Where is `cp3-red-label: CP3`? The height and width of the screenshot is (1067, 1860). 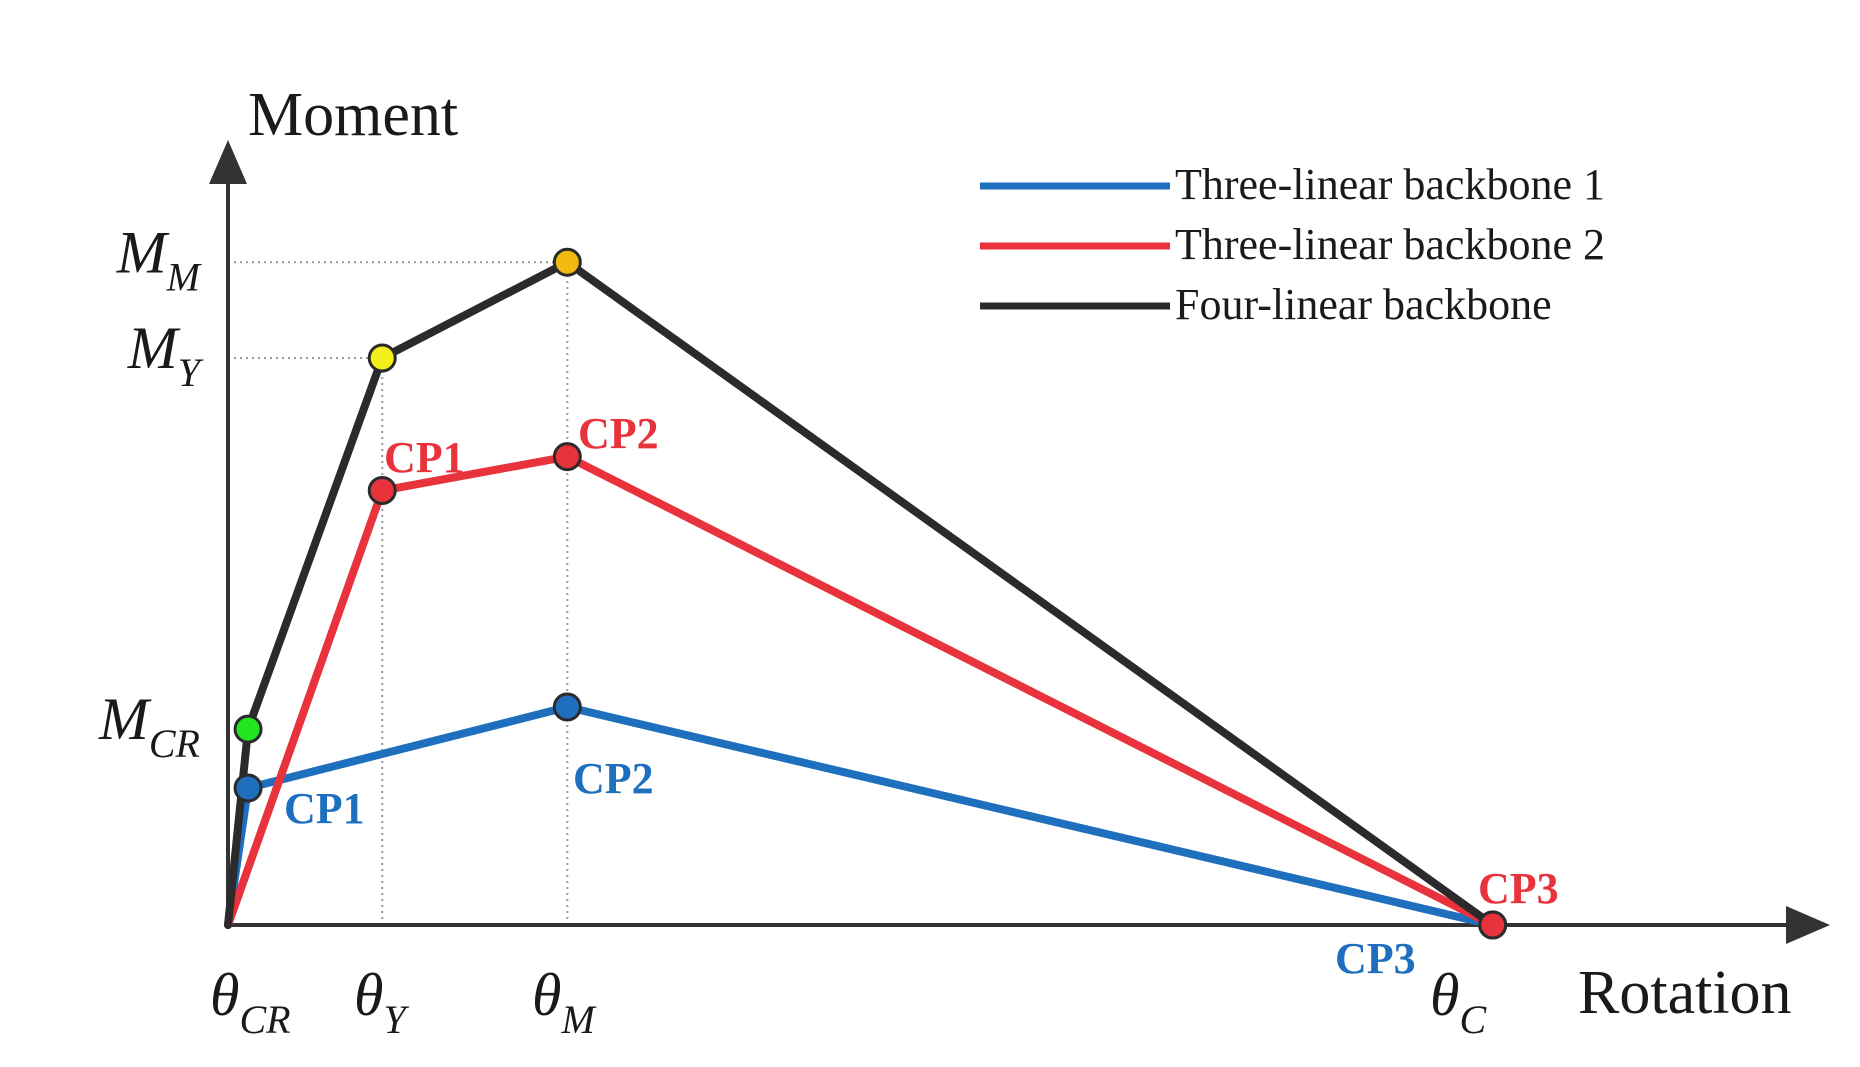
cp3-red-label: CP3 is located at coordinates (1518, 888).